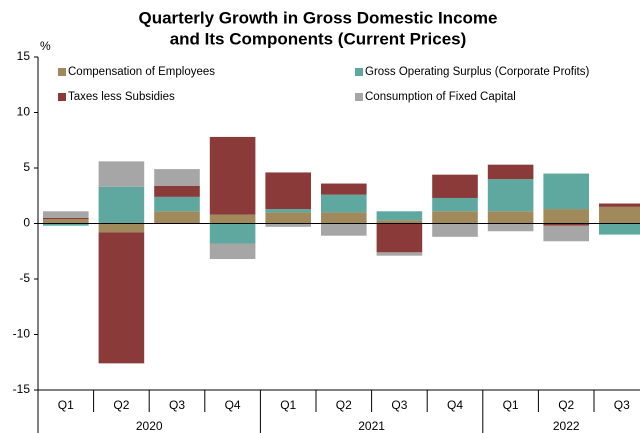  What do you see at coordinates (22, 334) in the screenshot?
I see `y-tick-label: -10` at bounding box center [22, 334].